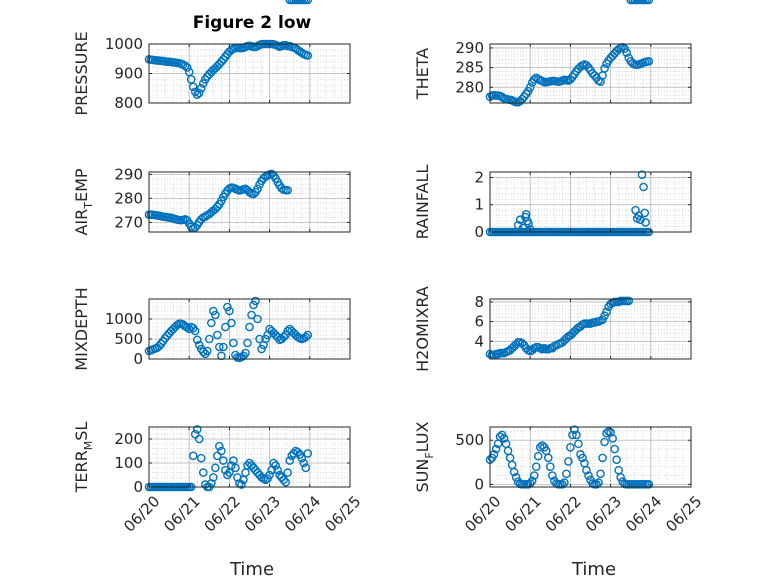  What do you see at coordinates (128, 339) in the screenshot?
I see `y-tick-label: 500` at bounding box center [128, 339].